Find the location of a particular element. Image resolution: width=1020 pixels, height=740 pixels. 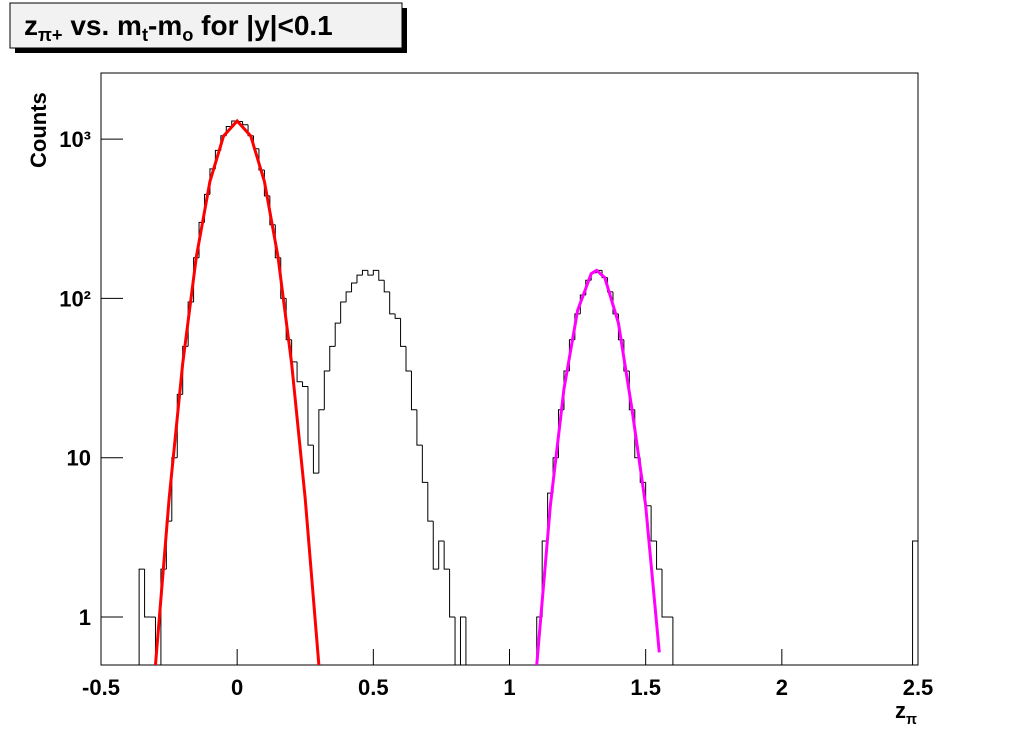

text-piece: π+ is located at coordinates (50, 35).